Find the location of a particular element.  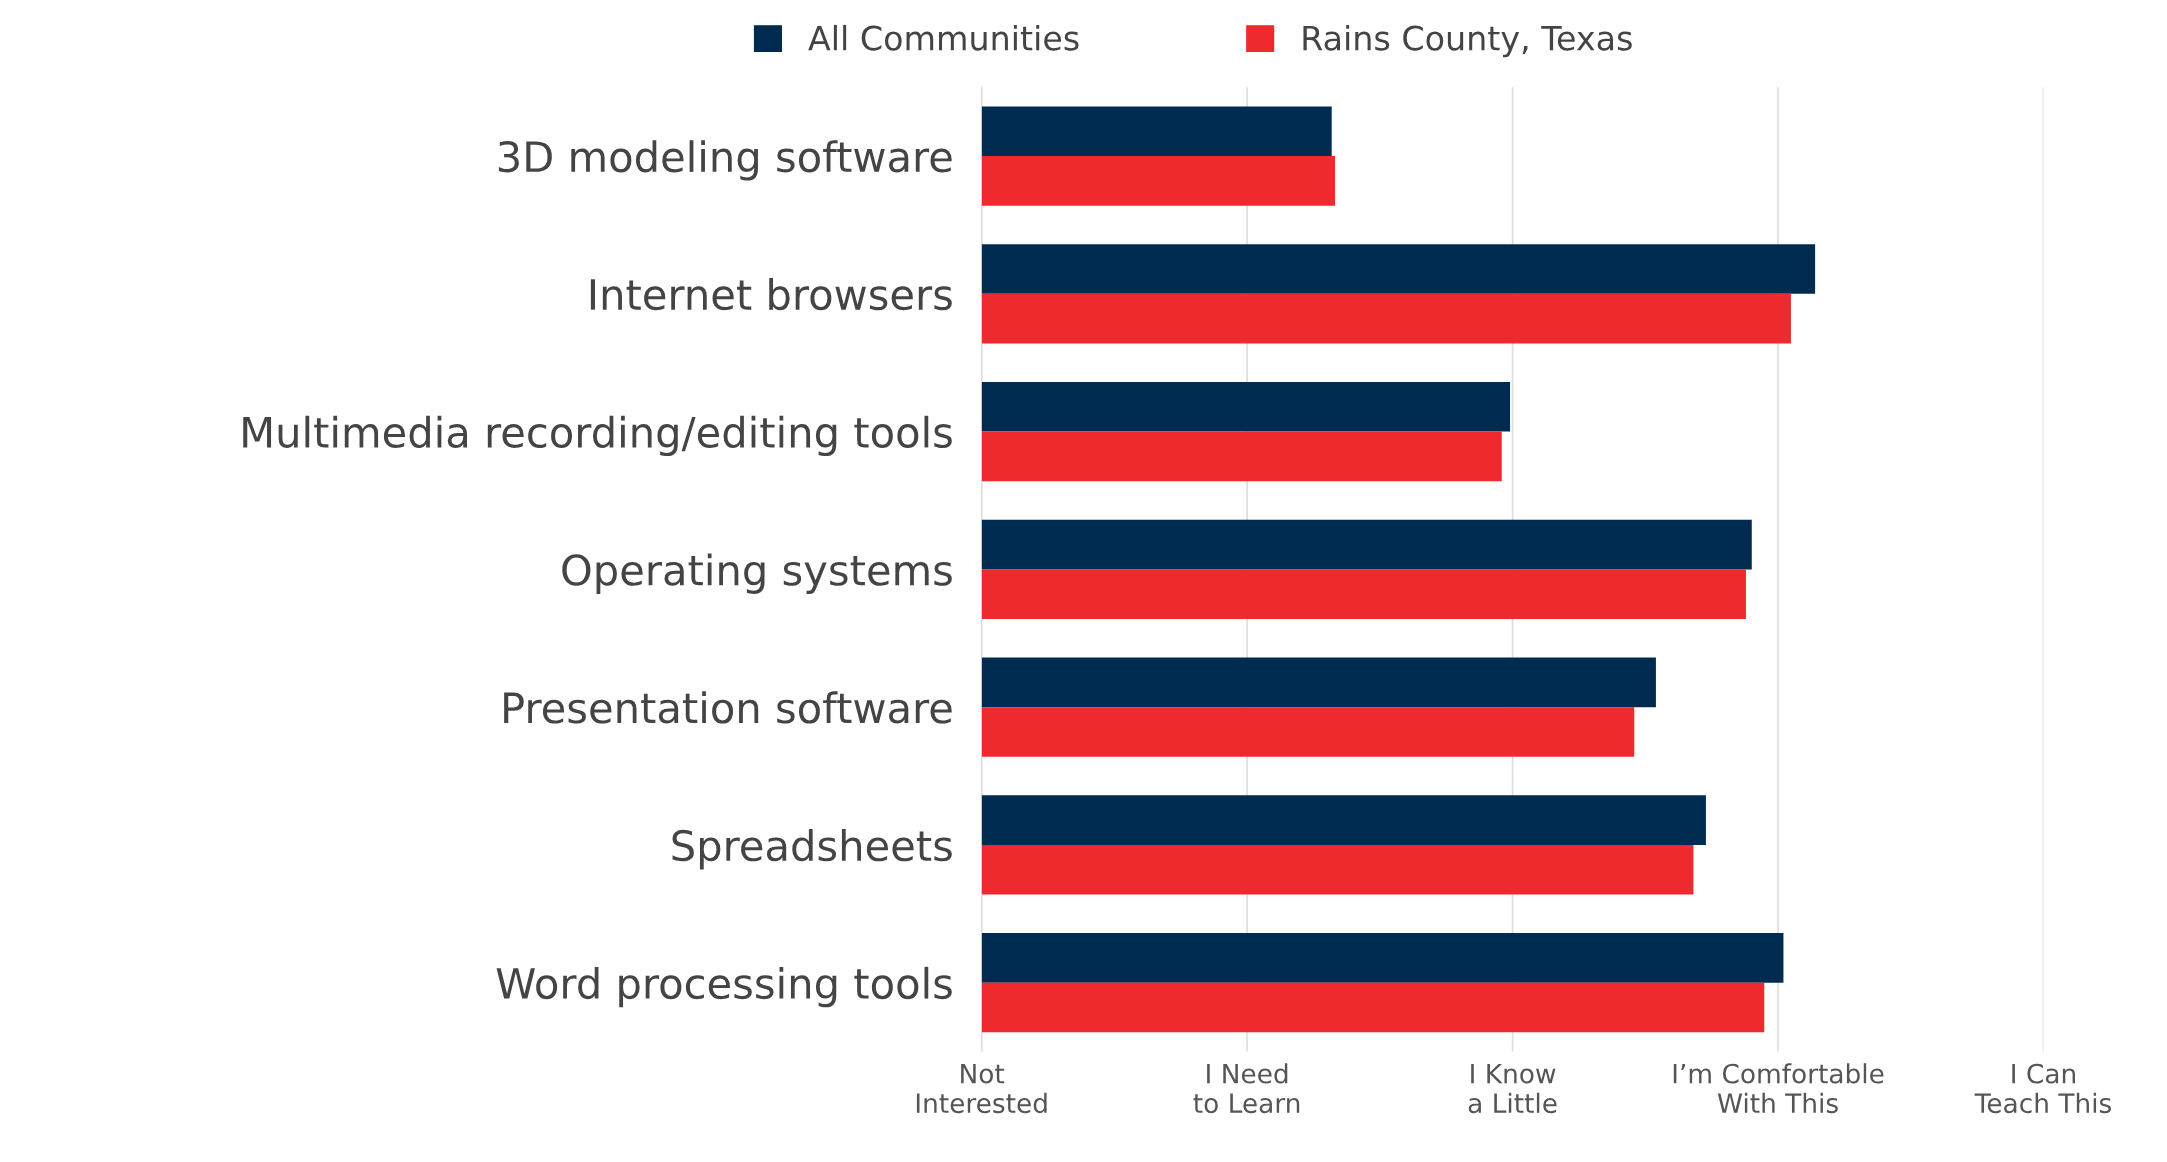

y-tick-label: Internet browsers is located at coordinates (771, 294).